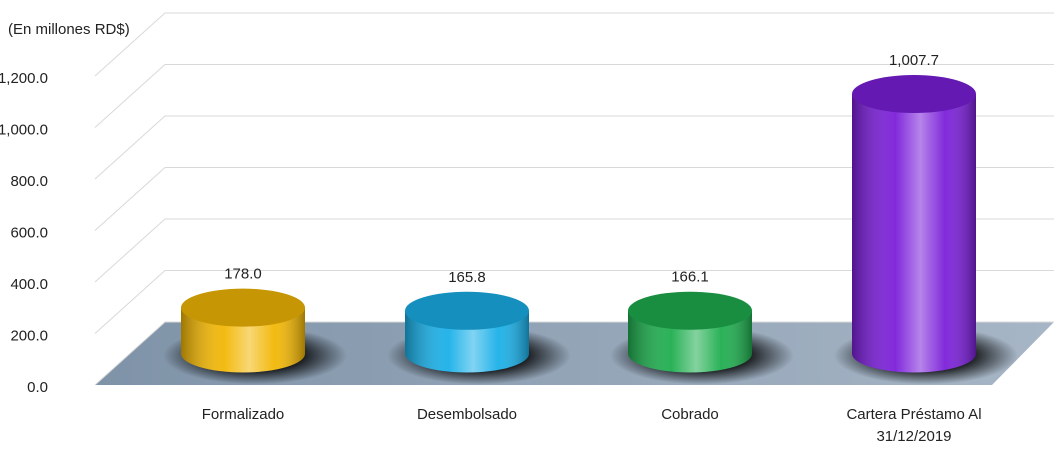 This screenshot has width=1054, height=458. What do you see at coordinates (29, 181) in the screenshot?
I see `y-tick-label: 800.0` at bounding box center [29, 181].